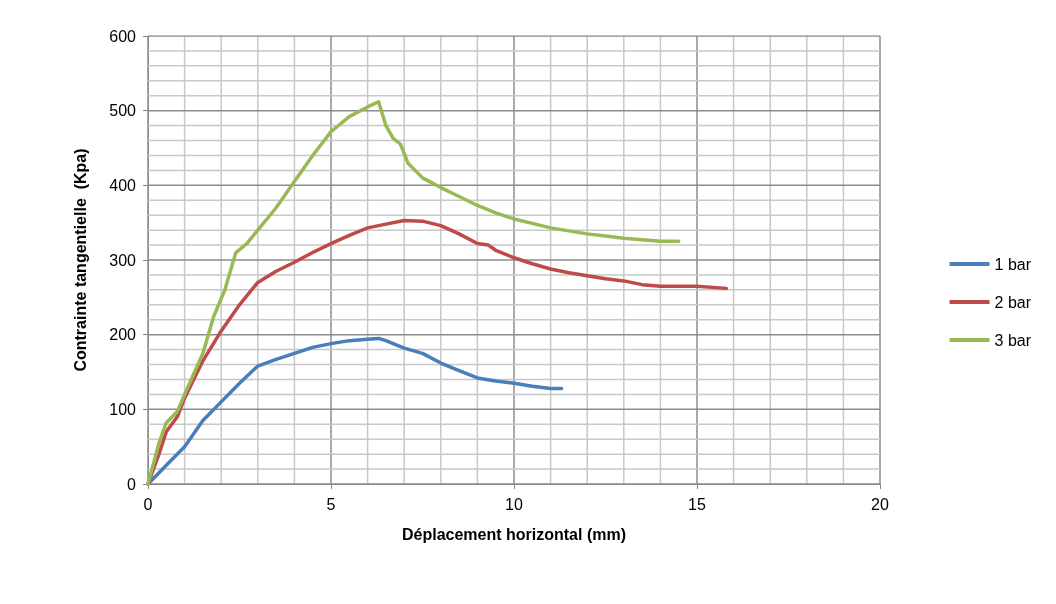 The height and width of the screenshot is (604, 1056). I want to click on x-tick-label: 15, so click(697, 504).